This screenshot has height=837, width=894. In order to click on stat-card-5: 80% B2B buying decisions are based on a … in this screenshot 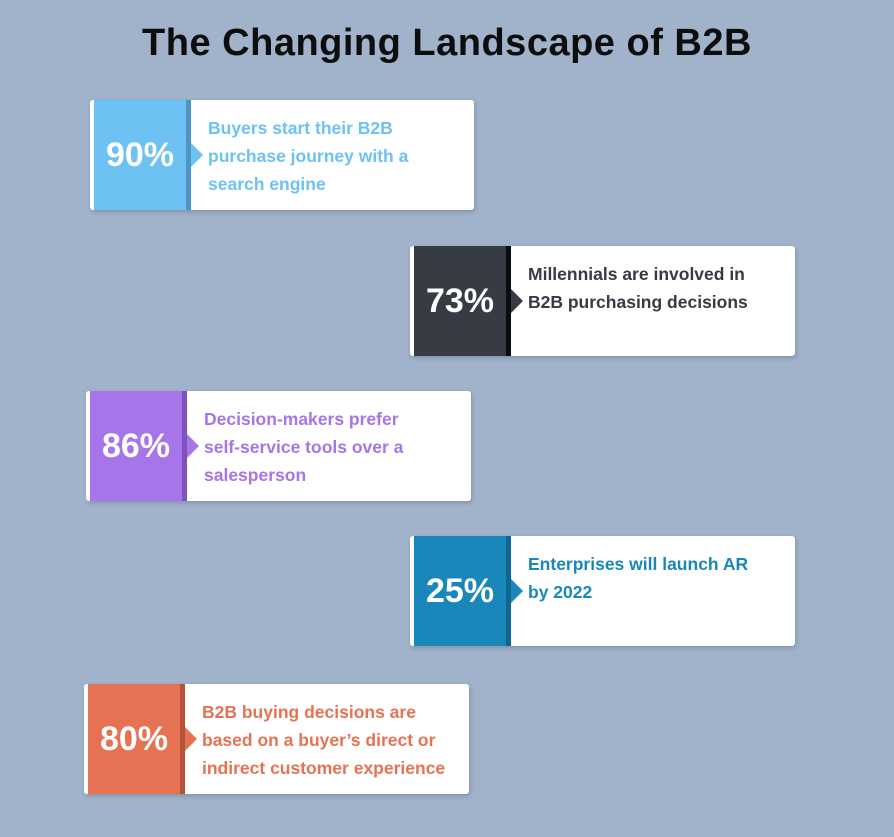, I will do `click(276, 739)`.